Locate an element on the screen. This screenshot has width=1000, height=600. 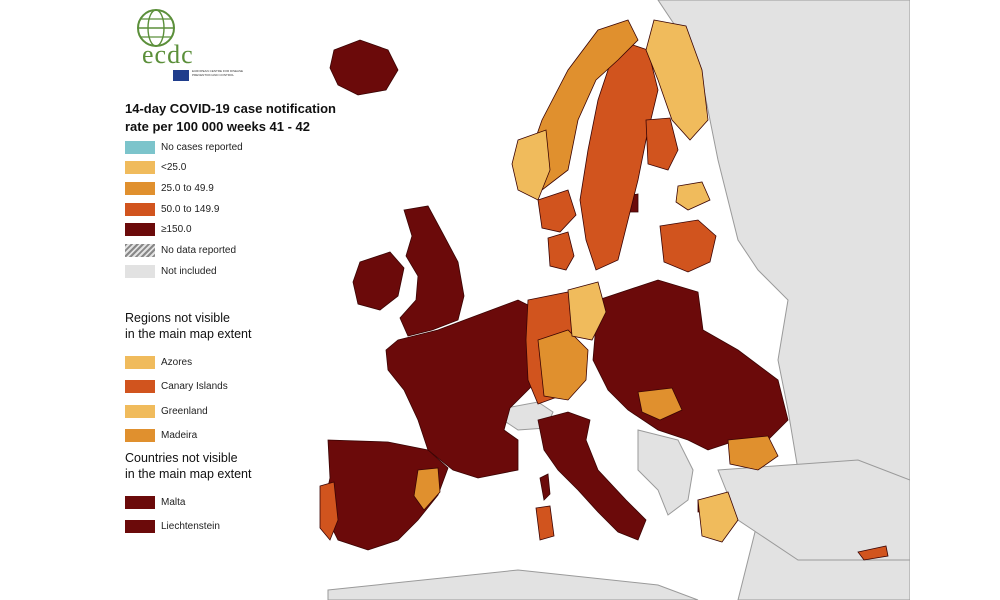
eu-flag-icon is located at coordinates (181, 75).